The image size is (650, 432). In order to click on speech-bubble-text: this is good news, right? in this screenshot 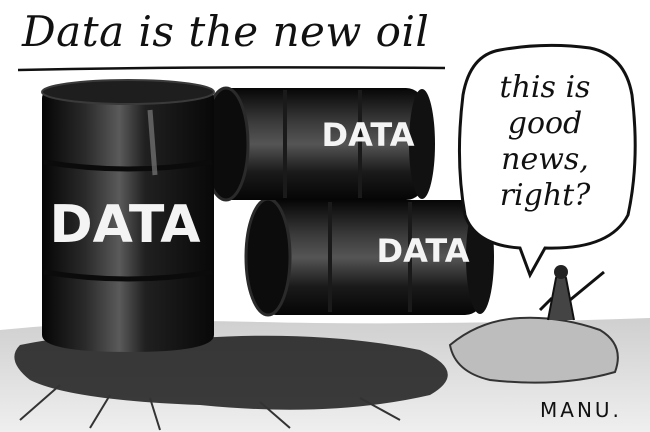, I will do `click(545, 142)`.